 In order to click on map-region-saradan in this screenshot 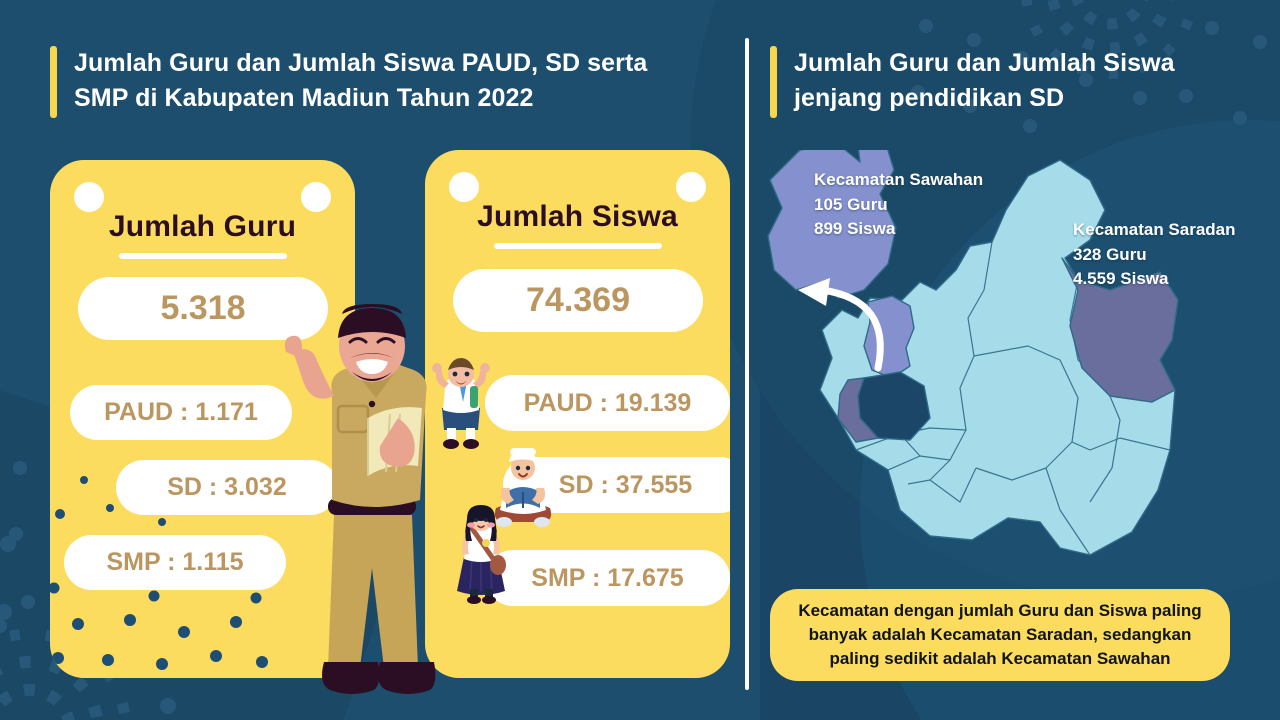, I will do `click(1120, 330)`.